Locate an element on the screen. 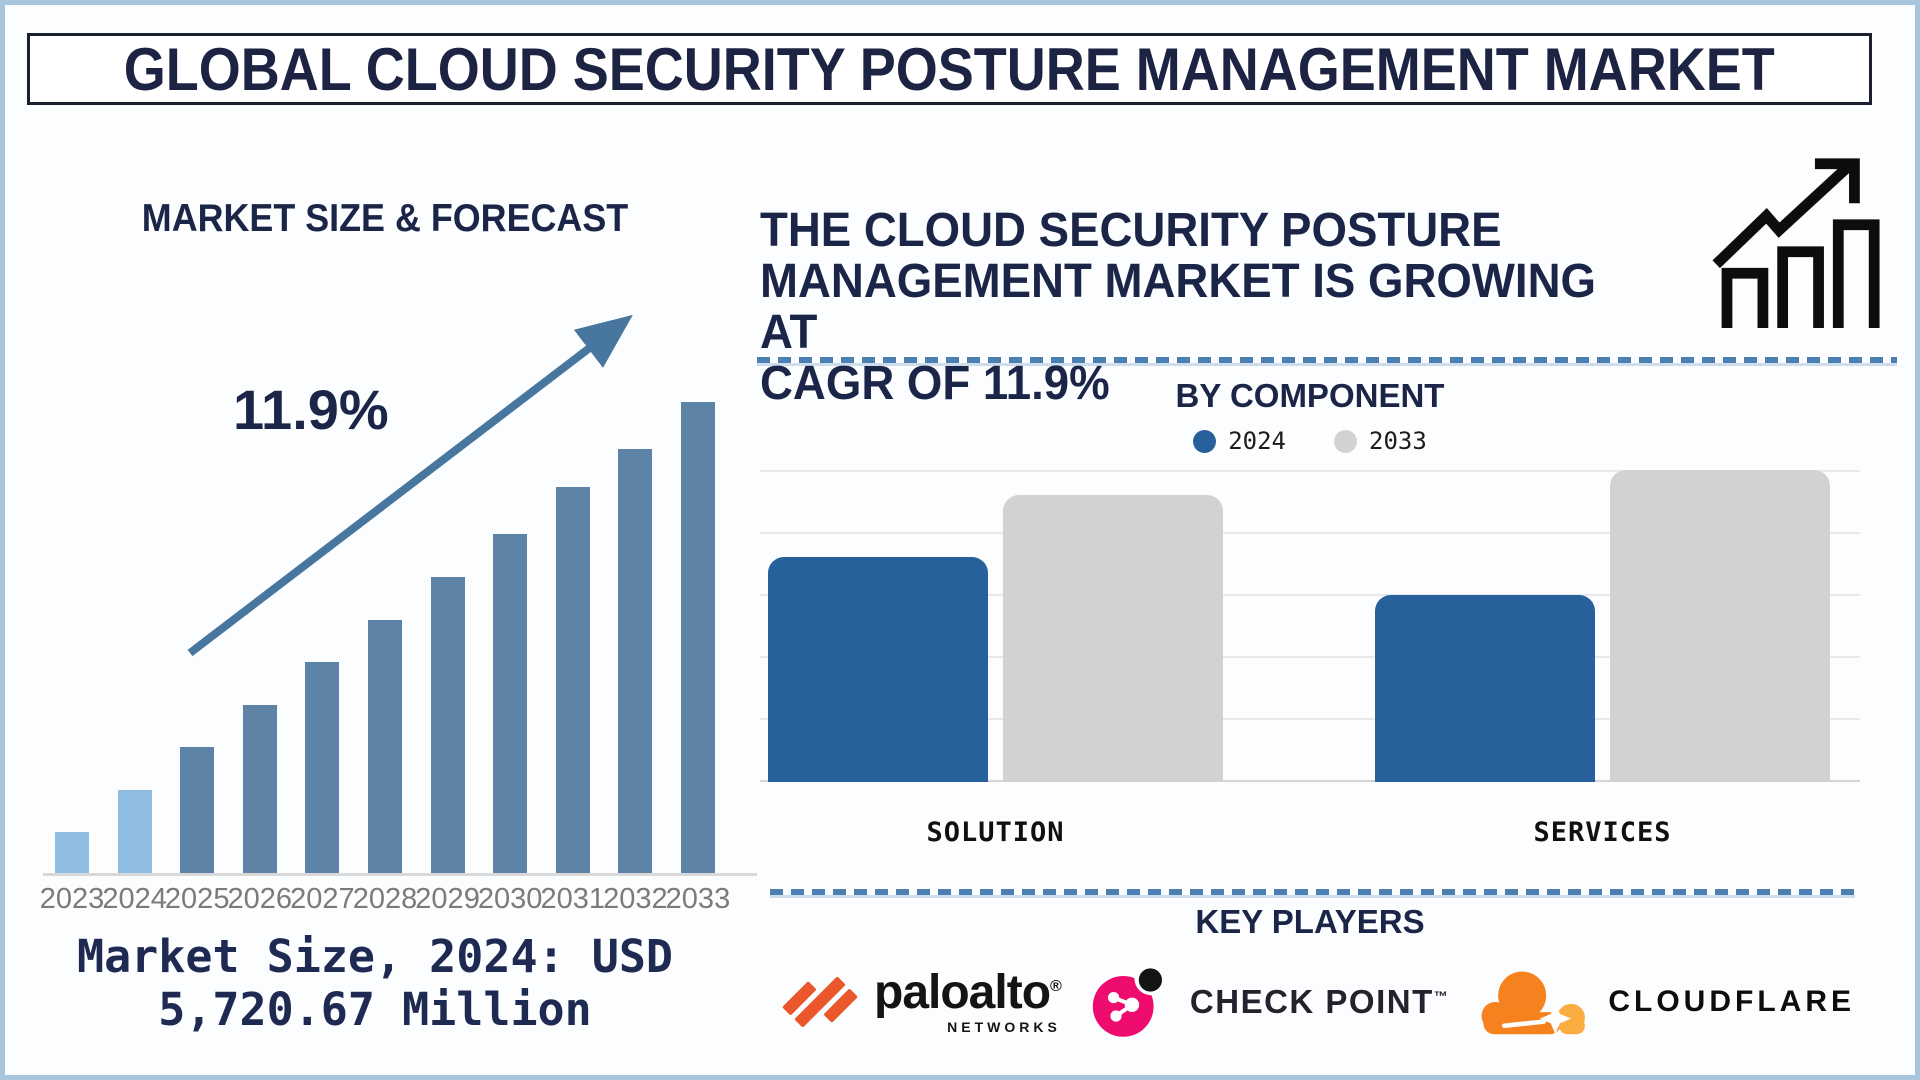  legend-label-2033: 2033 is located at coordinates (1398, 441).